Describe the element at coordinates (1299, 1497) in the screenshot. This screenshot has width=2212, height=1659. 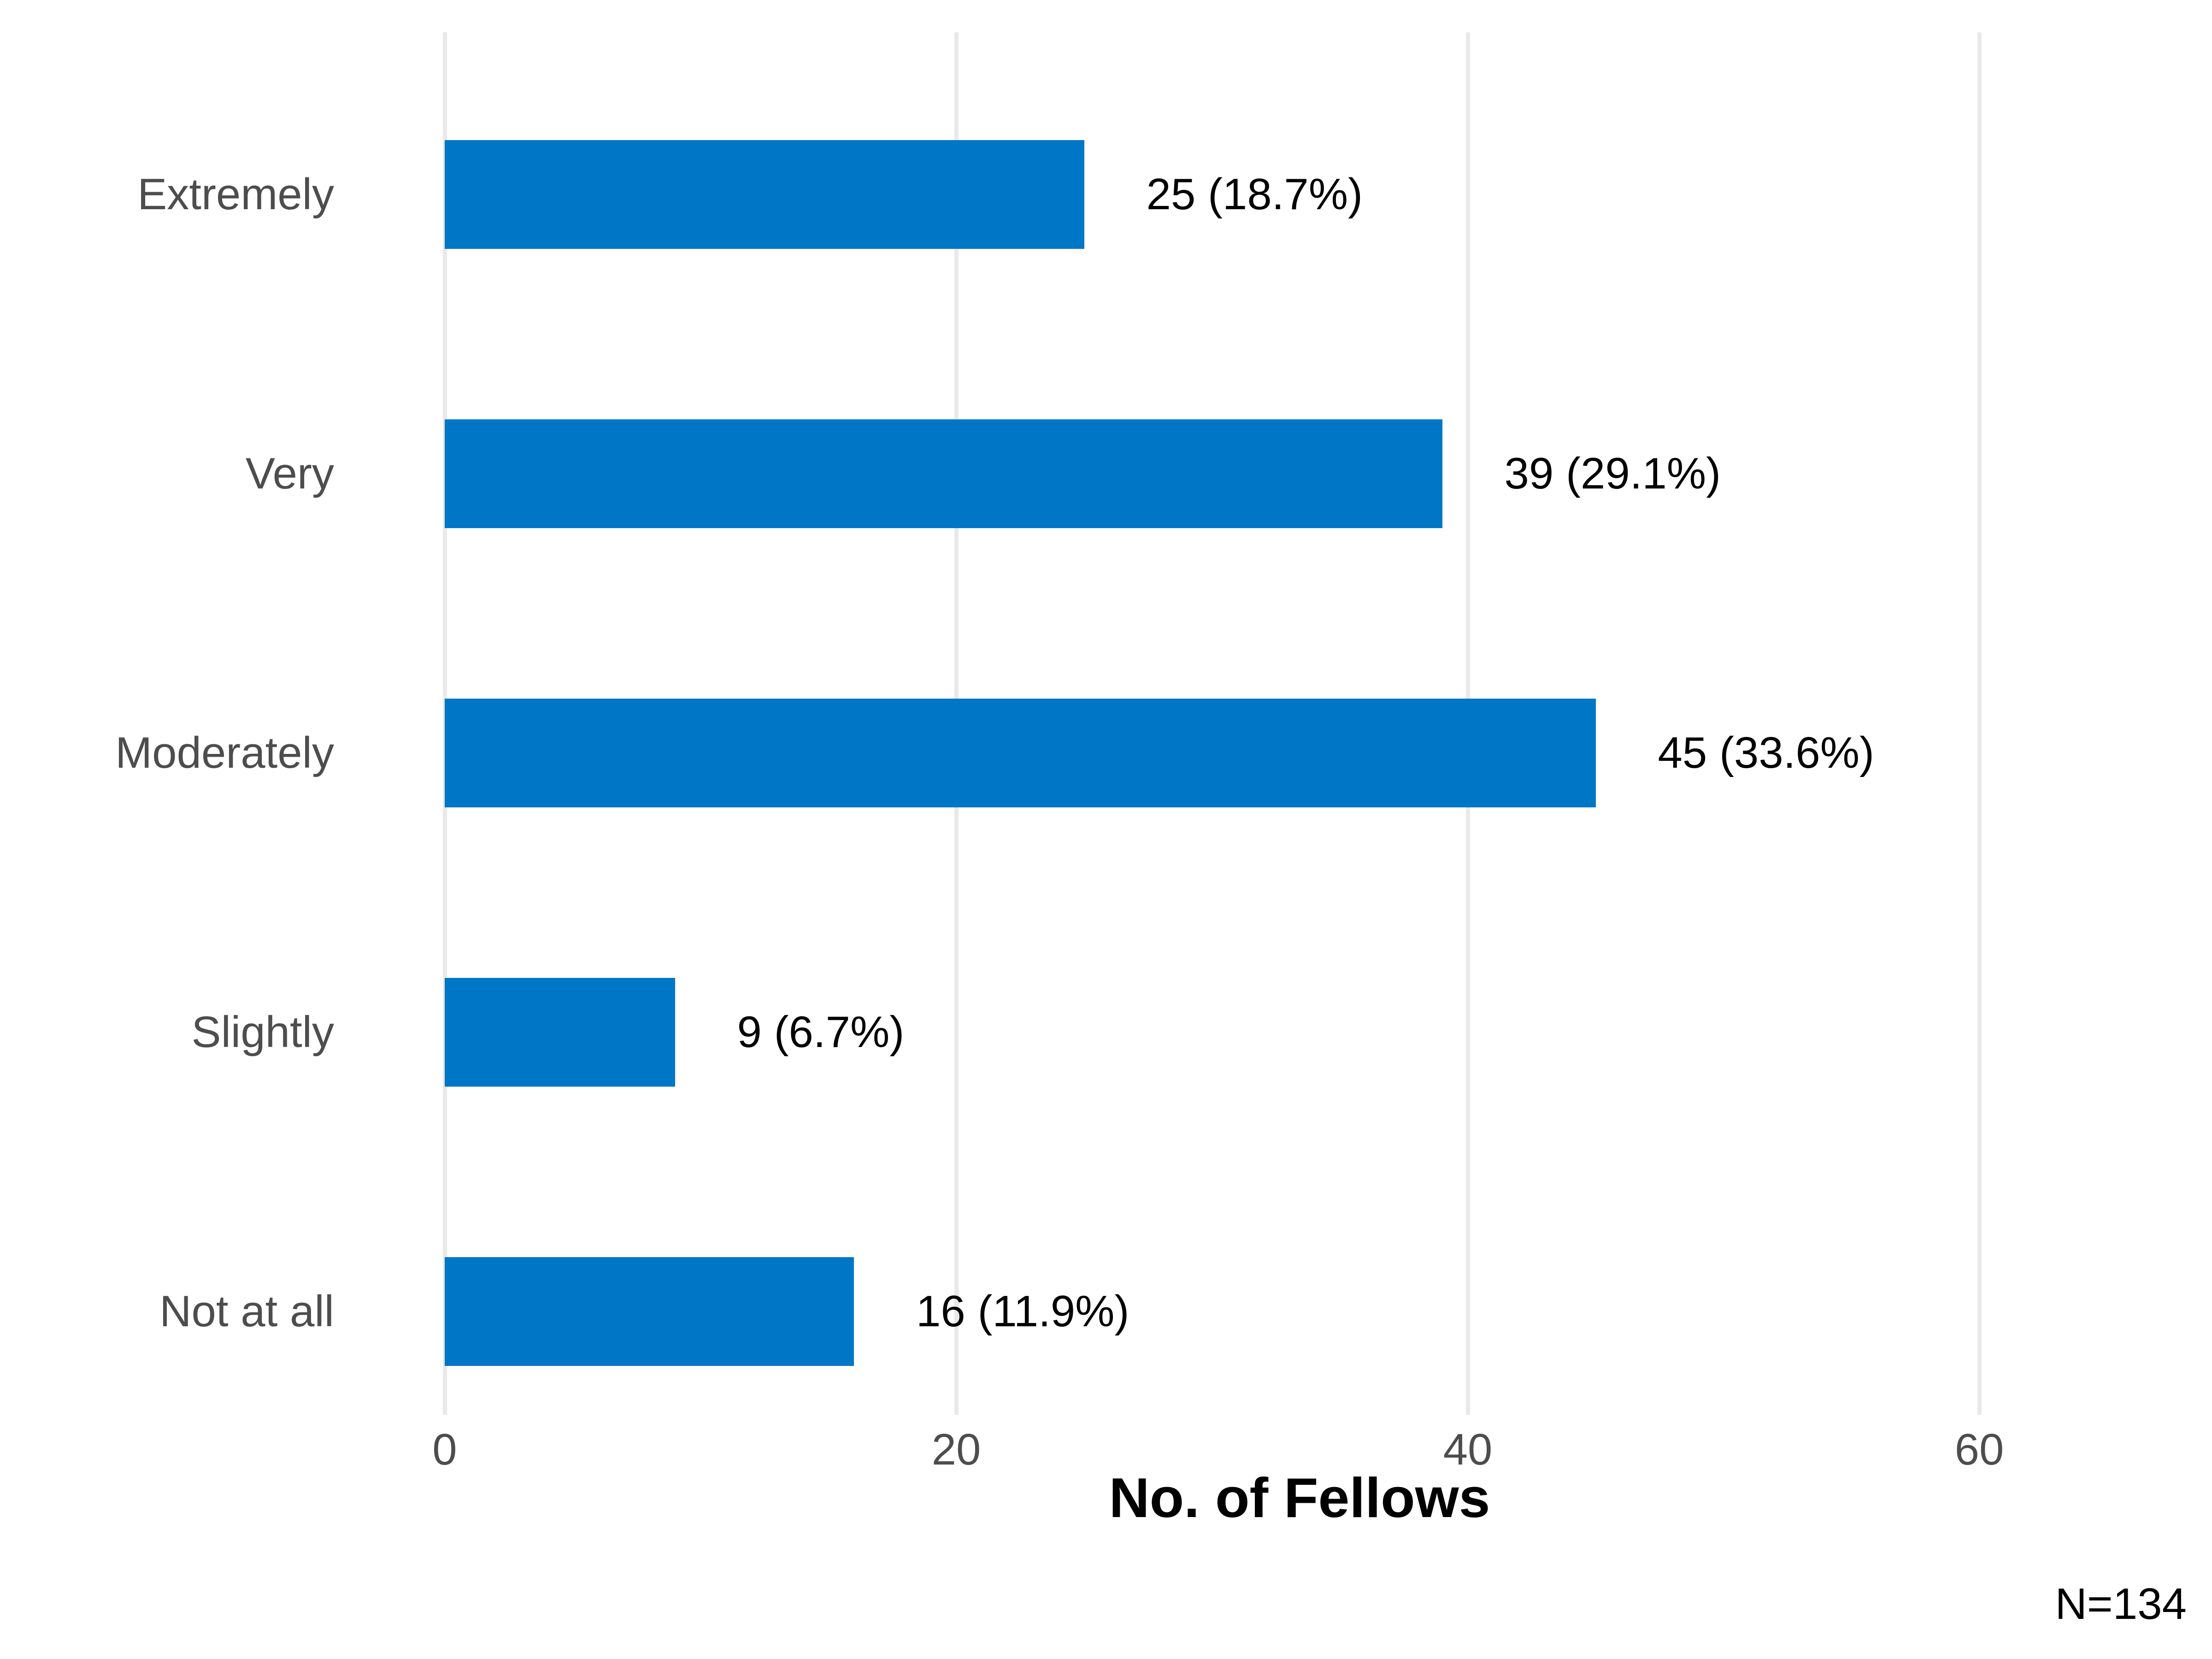
I see `x-axis-title: No. of Fellows` at that location.